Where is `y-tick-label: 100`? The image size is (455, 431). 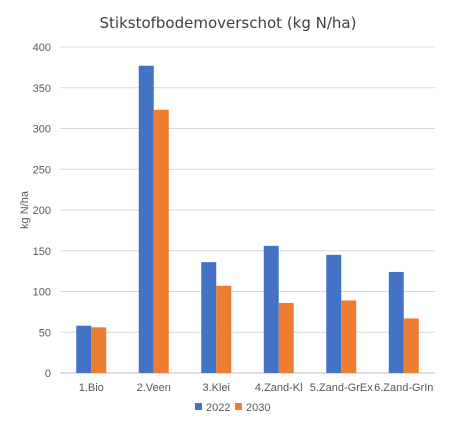 y-tick-label: 100 is located at coordinates (42, 293).